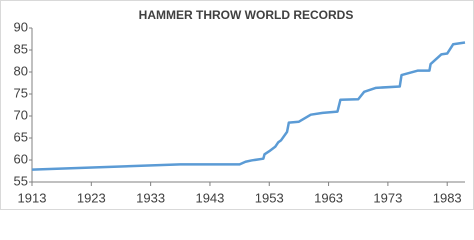 The image size is (474, 240). What do you see at coordinates (387, 197) in the screenshot?
I see `x-tick-label: 1973` at bounding box center [387, 197].